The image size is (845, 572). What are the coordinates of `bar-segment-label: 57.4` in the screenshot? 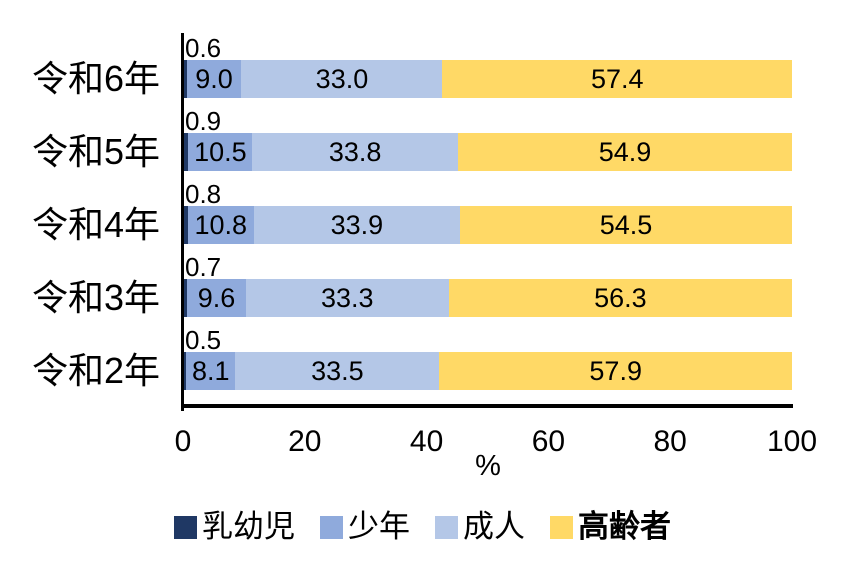 It's located at (617, 79).